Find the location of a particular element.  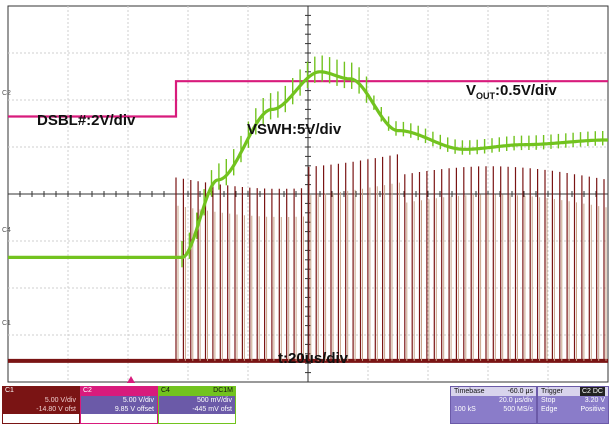

c2-tag: C2 is located at coordinates (87, 390).